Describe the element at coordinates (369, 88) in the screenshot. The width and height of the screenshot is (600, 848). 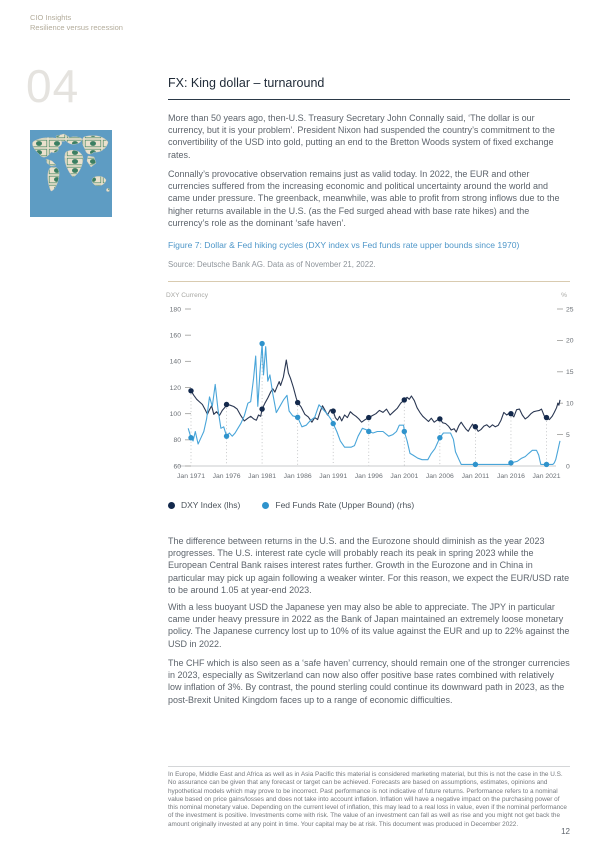
I see `page-title: FX: King dollar – turnaround` at that location.